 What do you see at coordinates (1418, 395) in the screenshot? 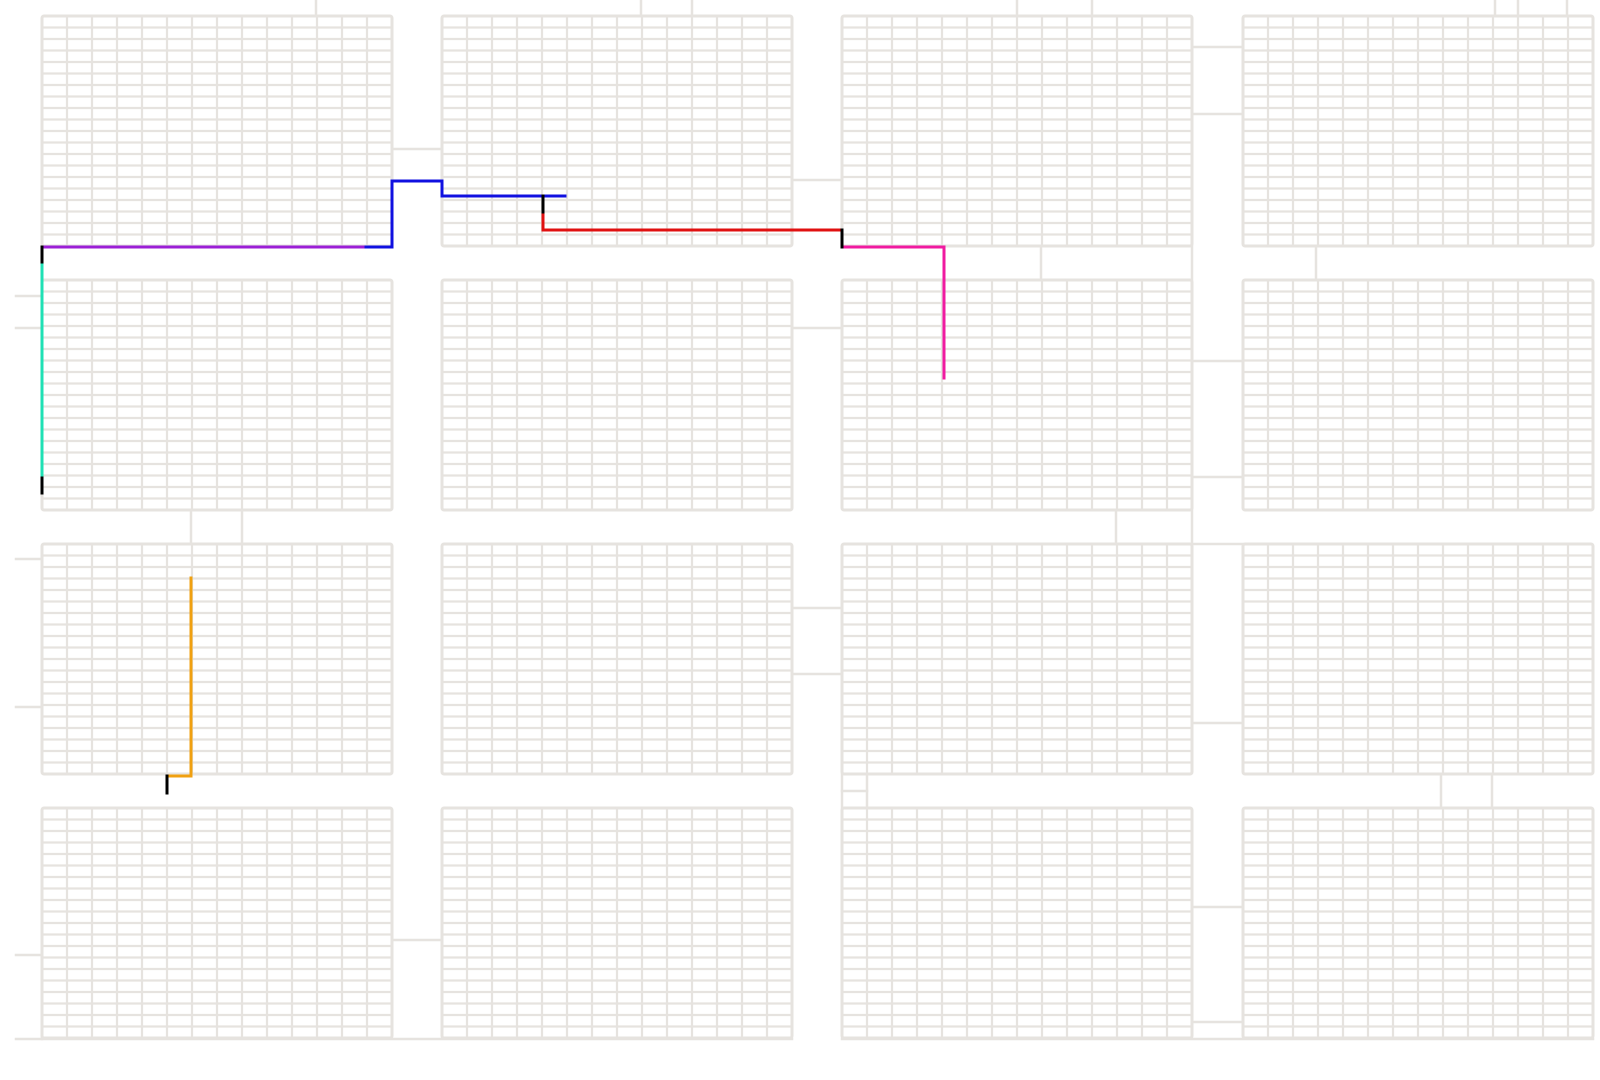
I see `parking-block-r2-c4` at bounding box center [1418, 395].